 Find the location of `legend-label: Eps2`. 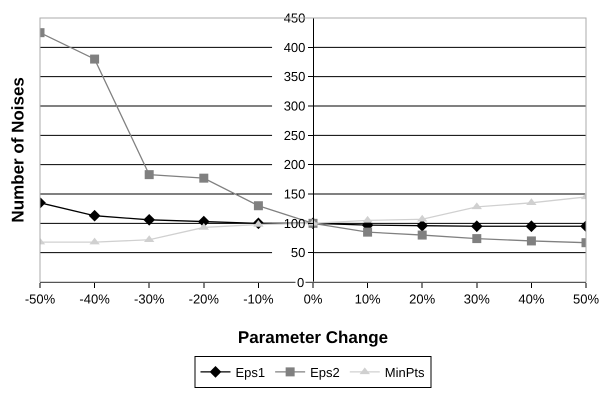

legend-label: Eps2 is located at coordinates (325, 372).